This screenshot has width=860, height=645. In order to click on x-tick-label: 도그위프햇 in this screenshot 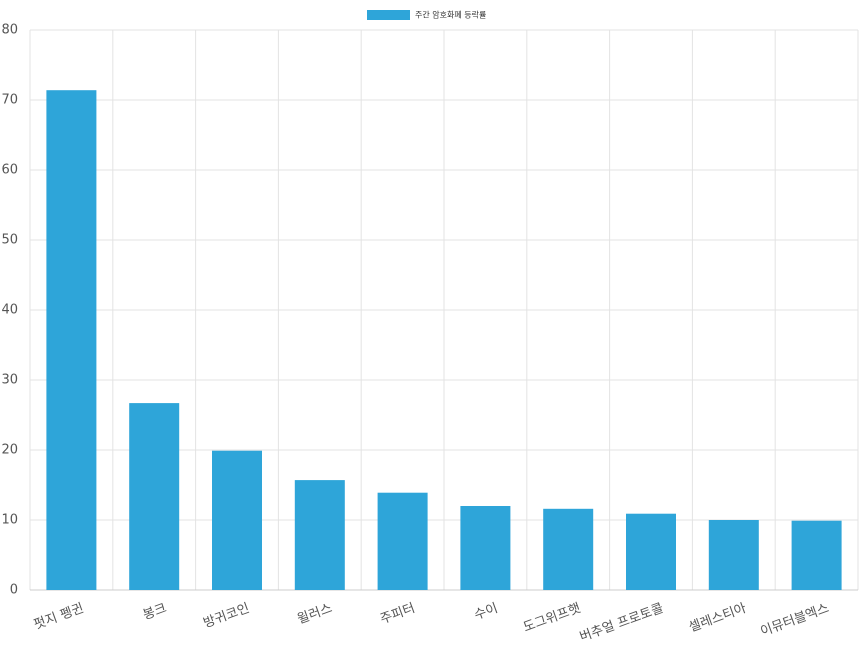, I will do `click(552, 618)`.